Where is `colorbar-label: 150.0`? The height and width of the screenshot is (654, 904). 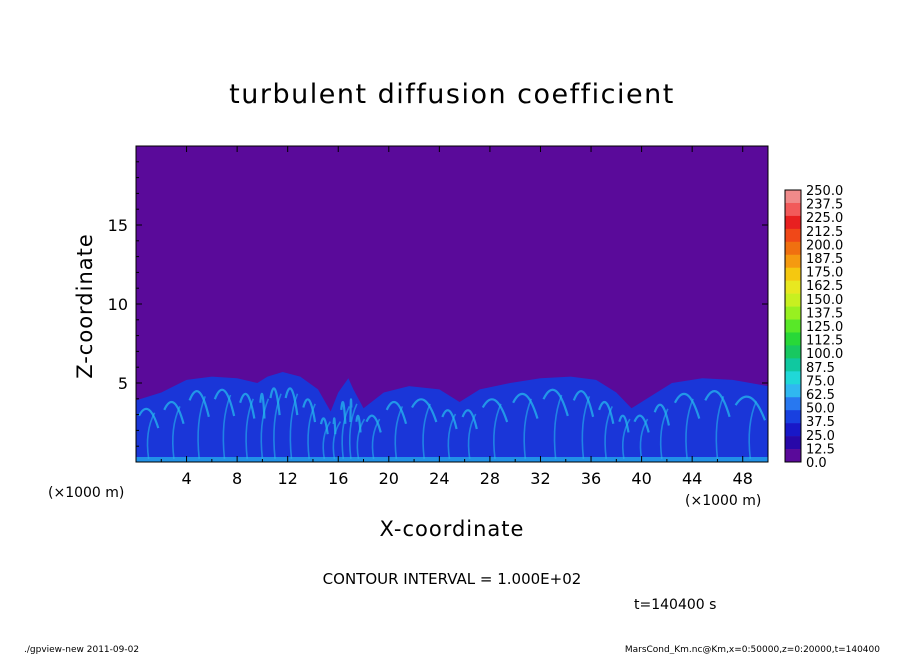 colorbar-label: 150.0 is located at coordinates (824, 300).